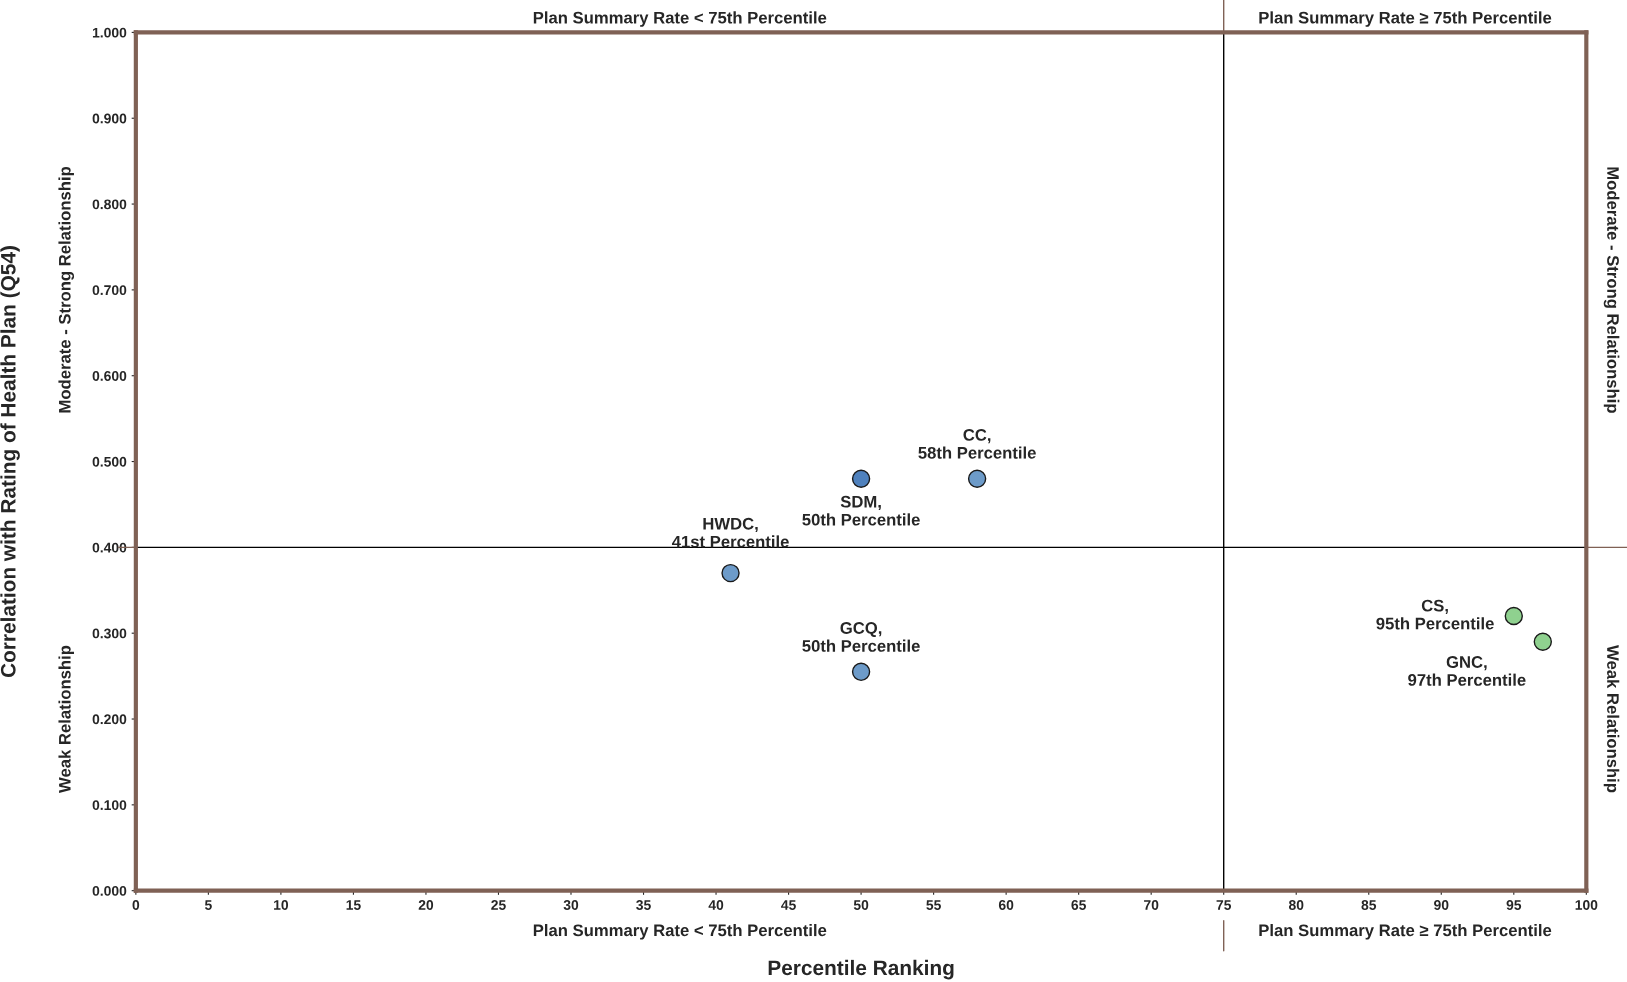  What do you see at coordinates (1369, 905) in the screenshot?
I see `x-tick-label: 85` at bounding box center [1369, 905].